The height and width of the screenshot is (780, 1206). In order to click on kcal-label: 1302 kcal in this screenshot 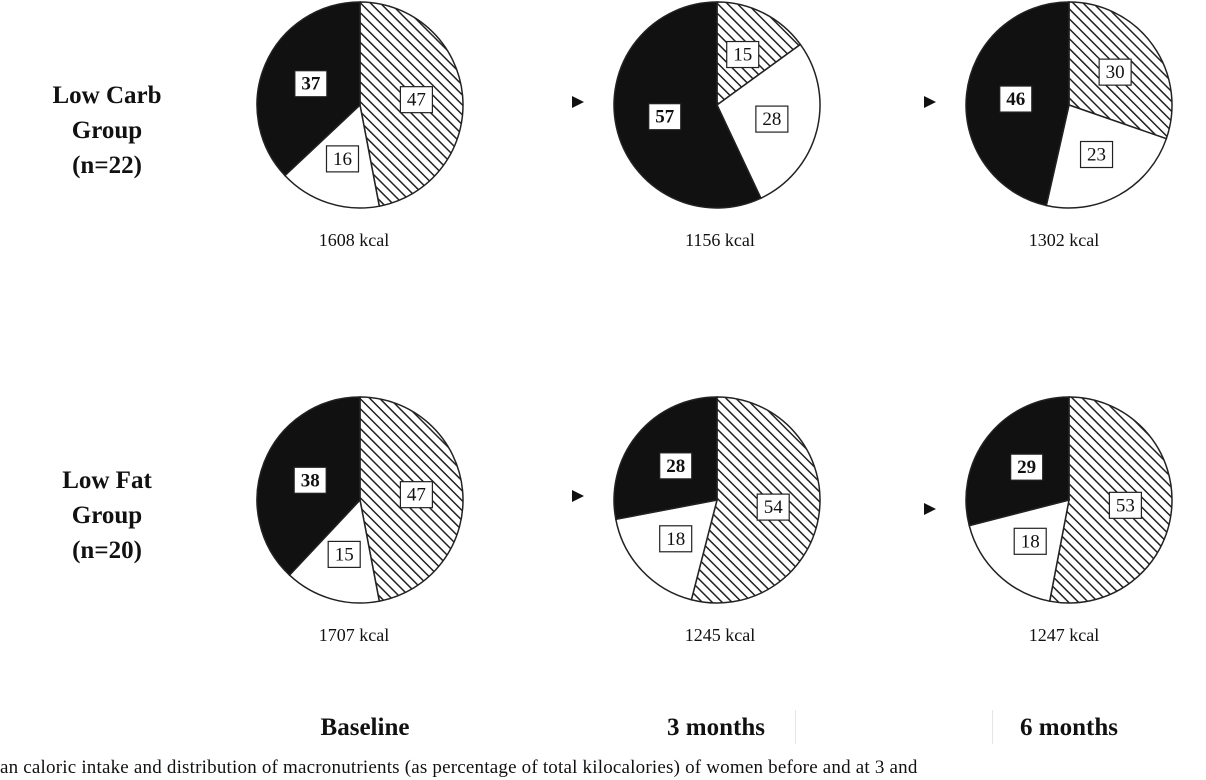, I will do `click(1064, 240)`.